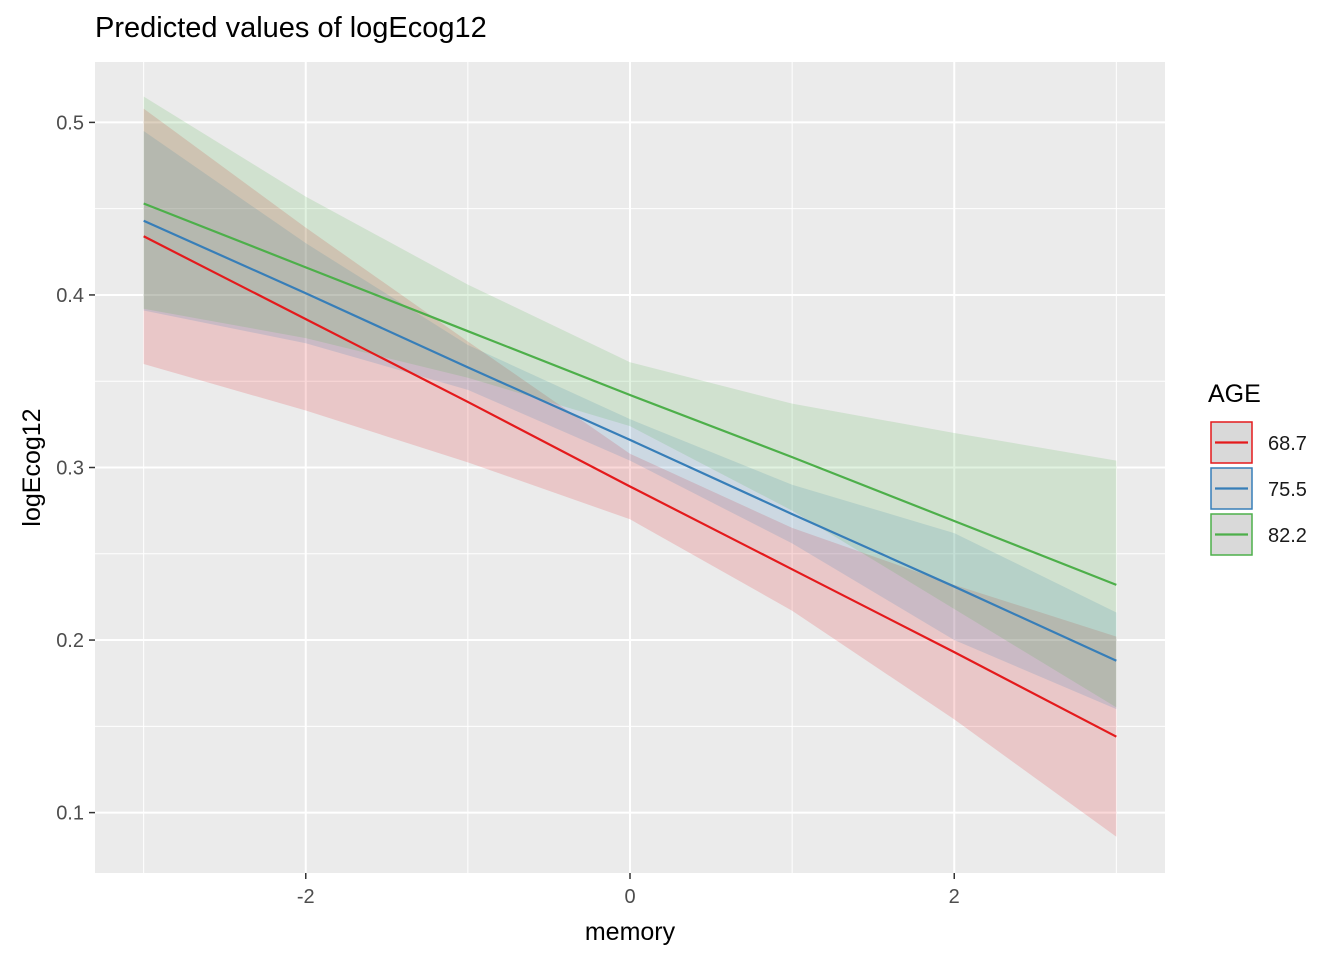  What do you see at coordinates (70, 469) in the screenshot?
I see `y-tick-label: 0.3` at bounding box center [70, 469].